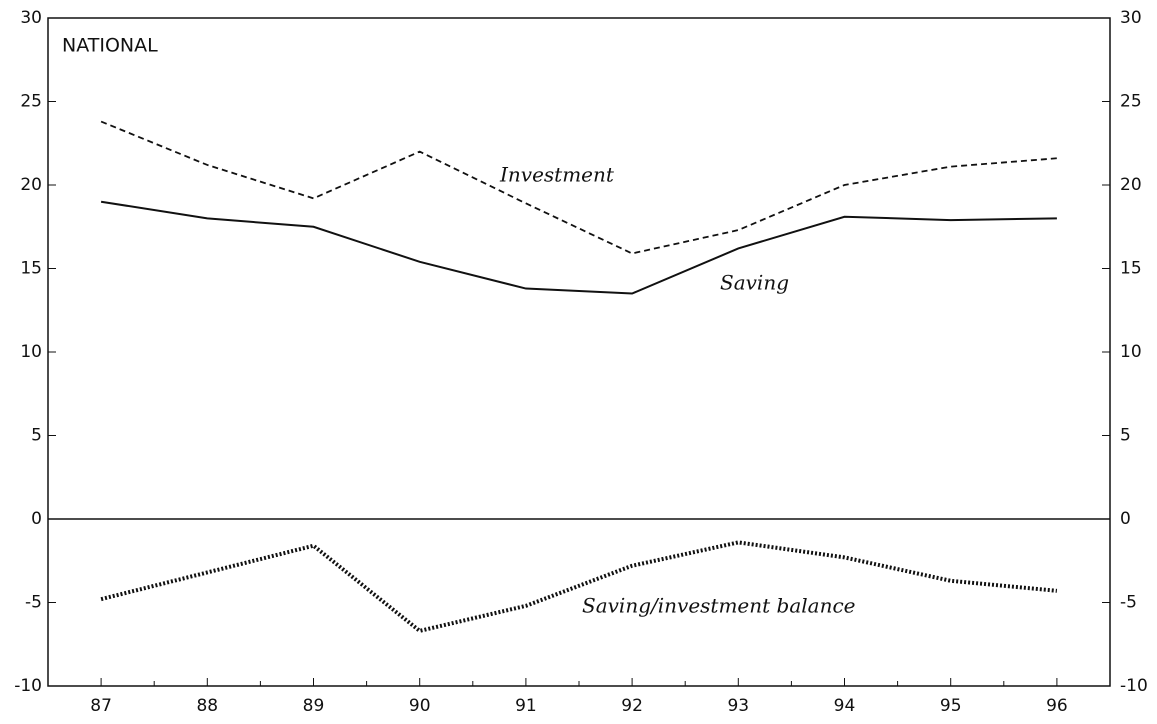 This screenshot has width=1157, height=724. What do you see at coordinates (1125, 519) in the screenshot?
I see `y2-tick-label: 0` at bounding box center [1125, 519].